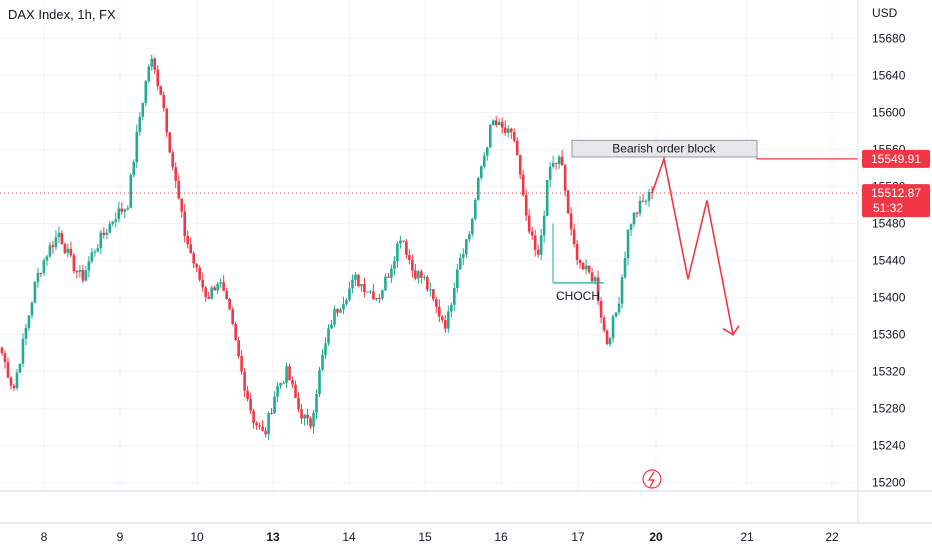  Describe the element at coordinates (888, 208) in the screenshot. I see `countdown-value: 51:32` at that location.